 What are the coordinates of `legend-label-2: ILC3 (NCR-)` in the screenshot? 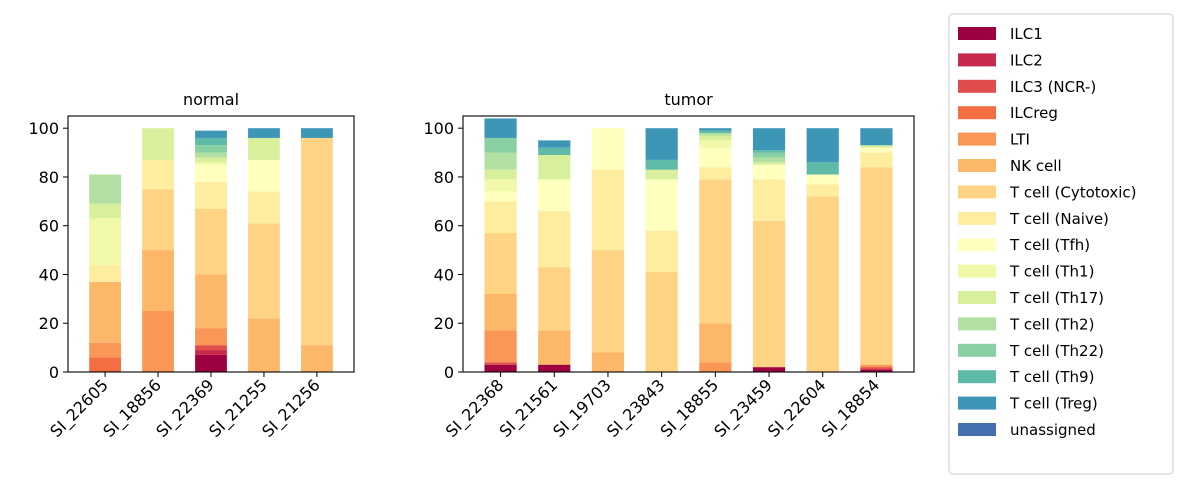 It's located at (1053, 87).